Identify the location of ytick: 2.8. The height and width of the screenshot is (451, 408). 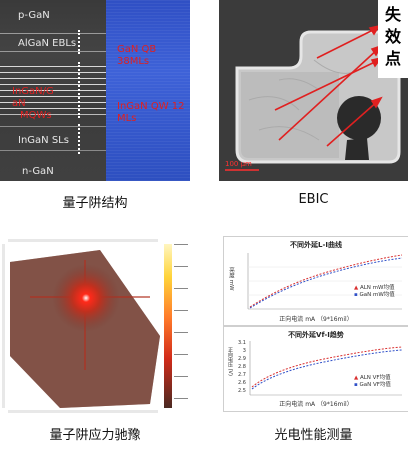
(242, 367).